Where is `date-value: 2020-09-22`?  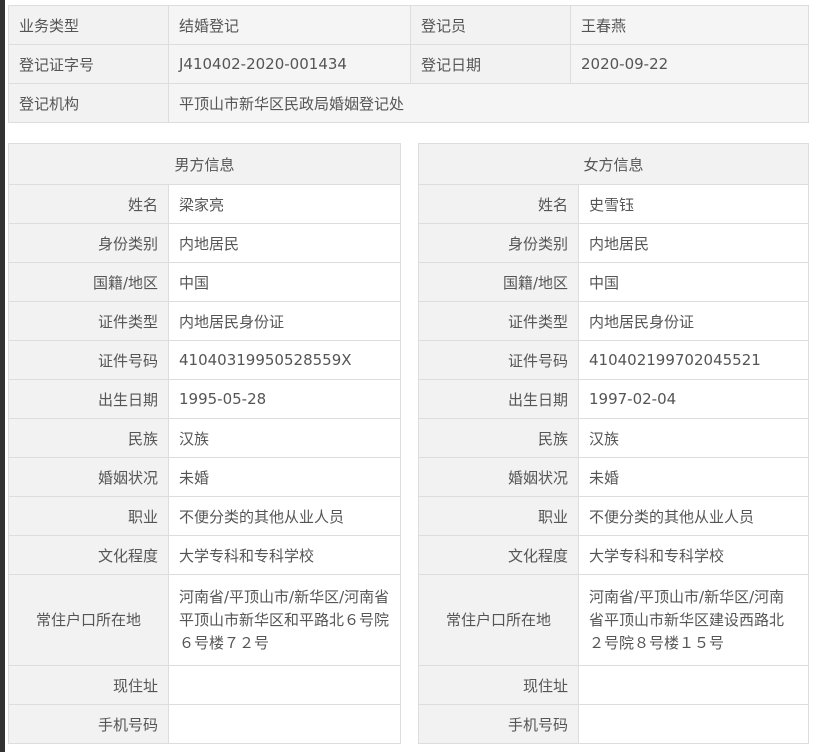 date-value: 2020-09-22 is located at coordinates (689, 64).